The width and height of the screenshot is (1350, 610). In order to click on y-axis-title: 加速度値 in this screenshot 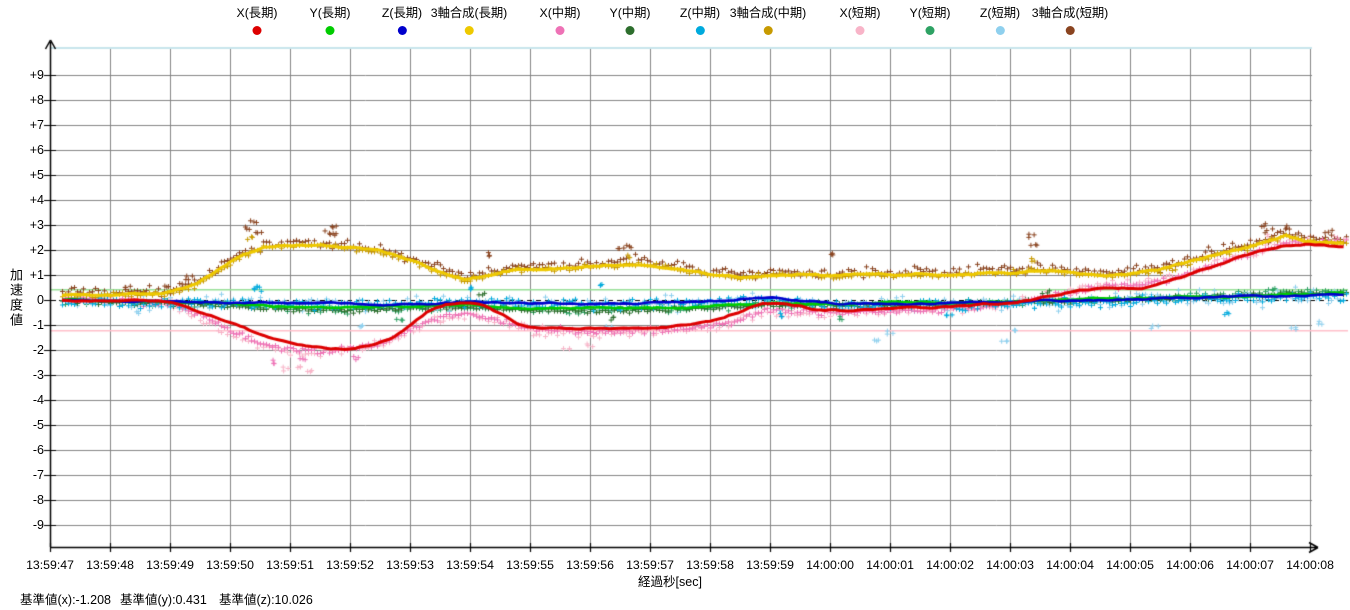, I will do `click(15, 298)`.